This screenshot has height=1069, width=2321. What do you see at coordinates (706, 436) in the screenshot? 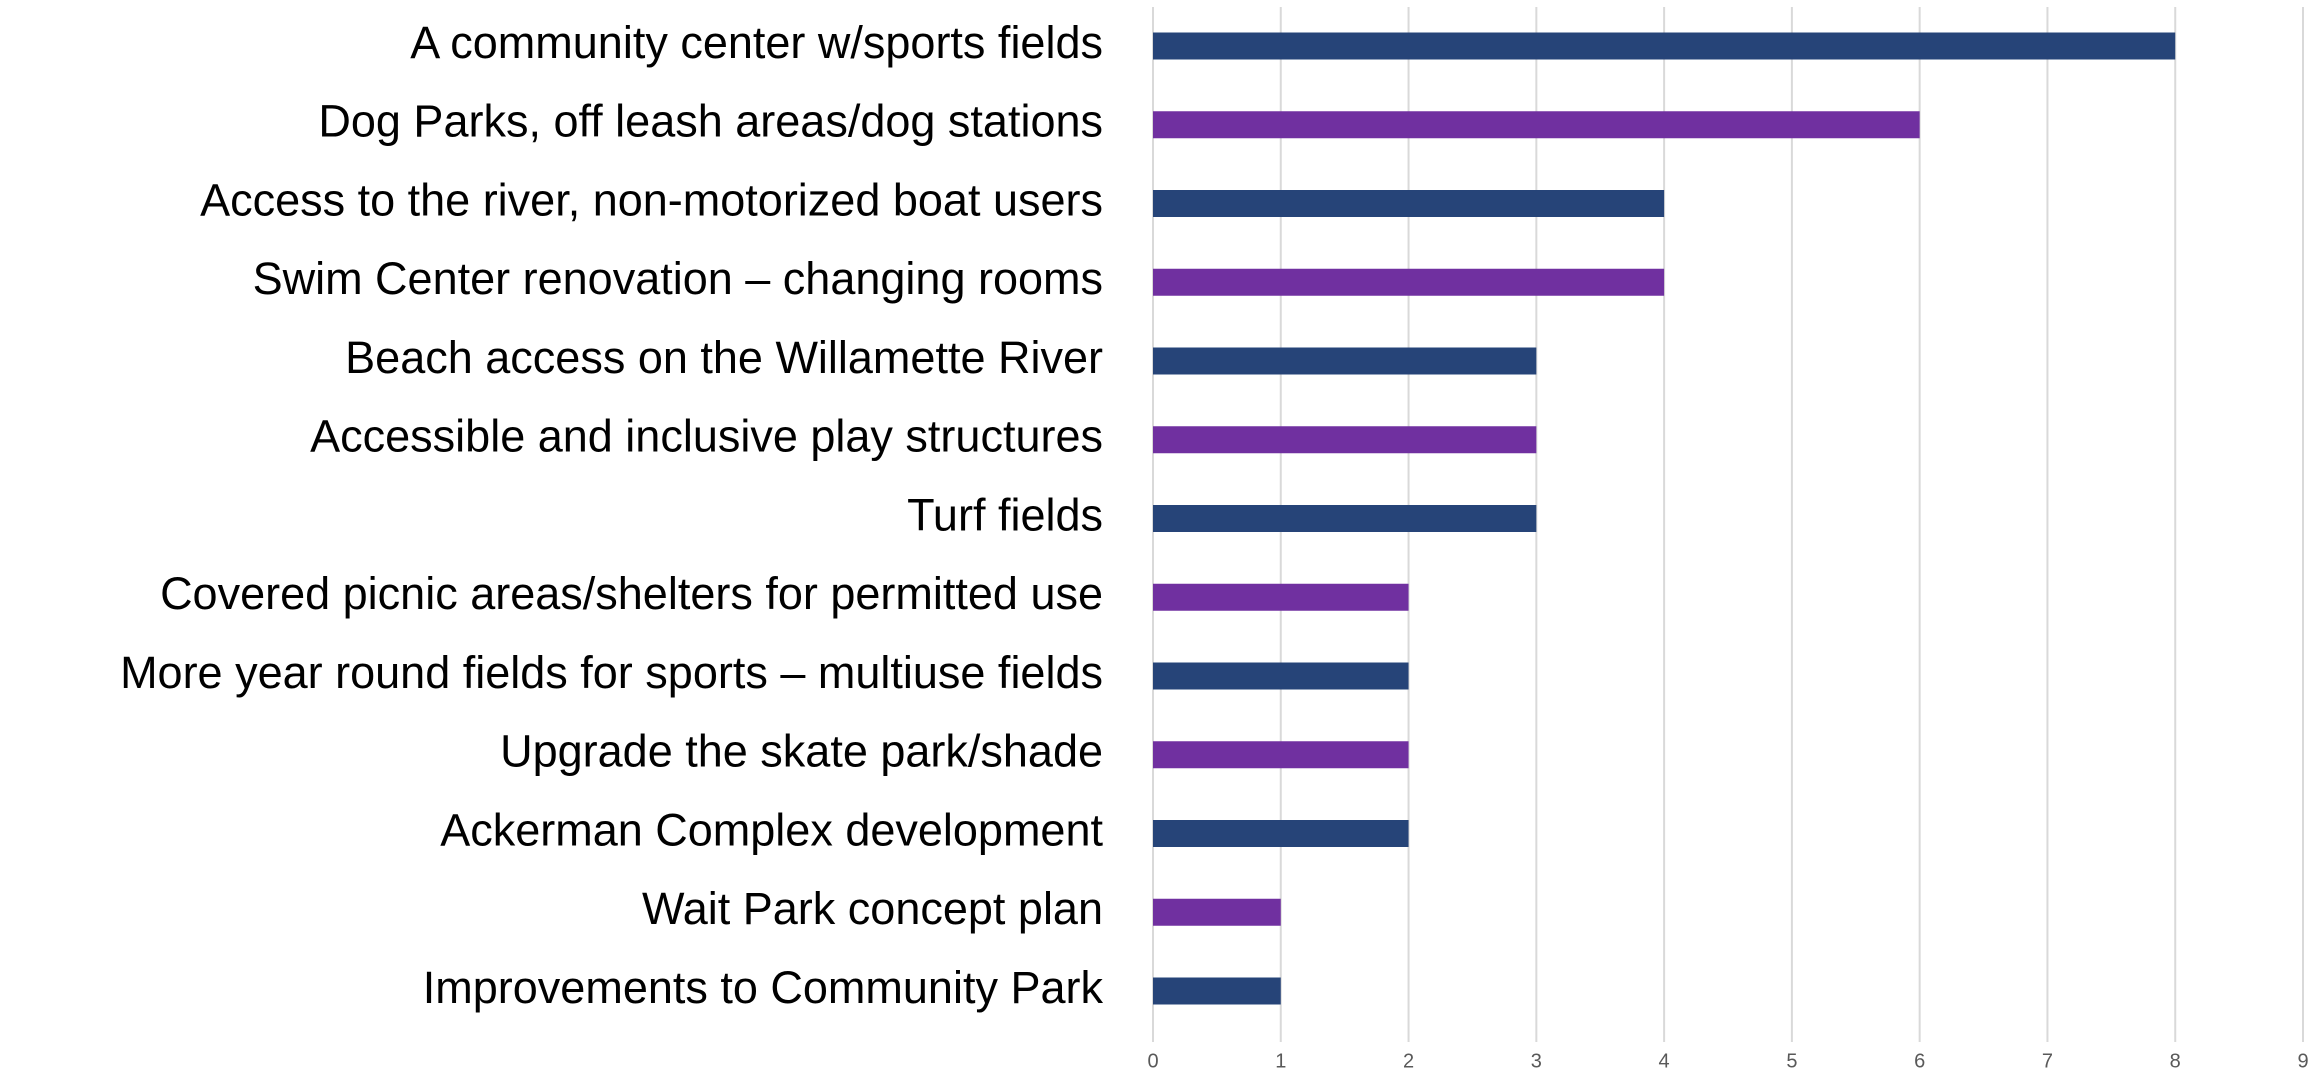
I see `category-label: Accessible and inclusive play structures` at bounding box center [706, 436].